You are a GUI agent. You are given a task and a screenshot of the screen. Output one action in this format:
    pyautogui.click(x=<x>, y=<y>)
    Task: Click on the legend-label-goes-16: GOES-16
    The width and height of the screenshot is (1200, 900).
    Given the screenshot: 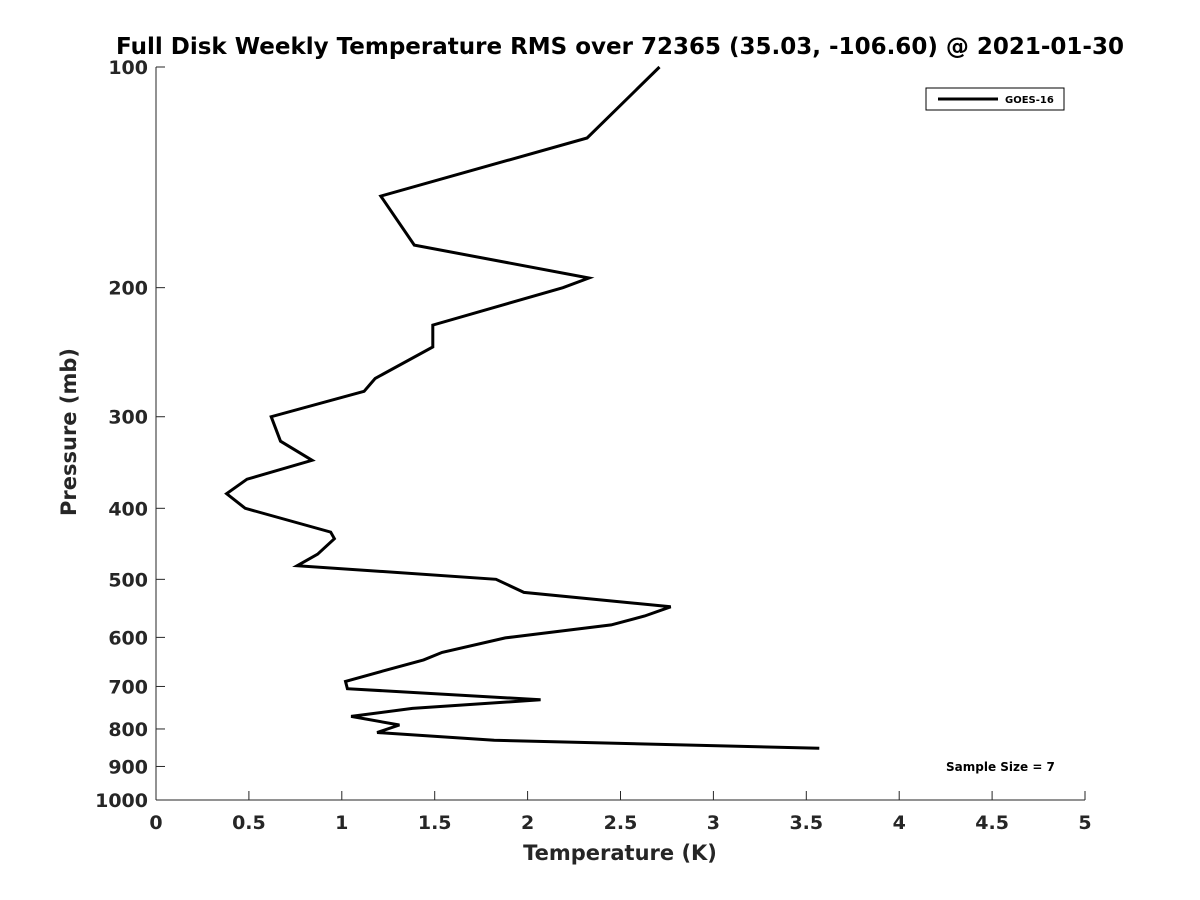 What is the action you would take?
    pyautogui.click(x=1029, y=100)
    